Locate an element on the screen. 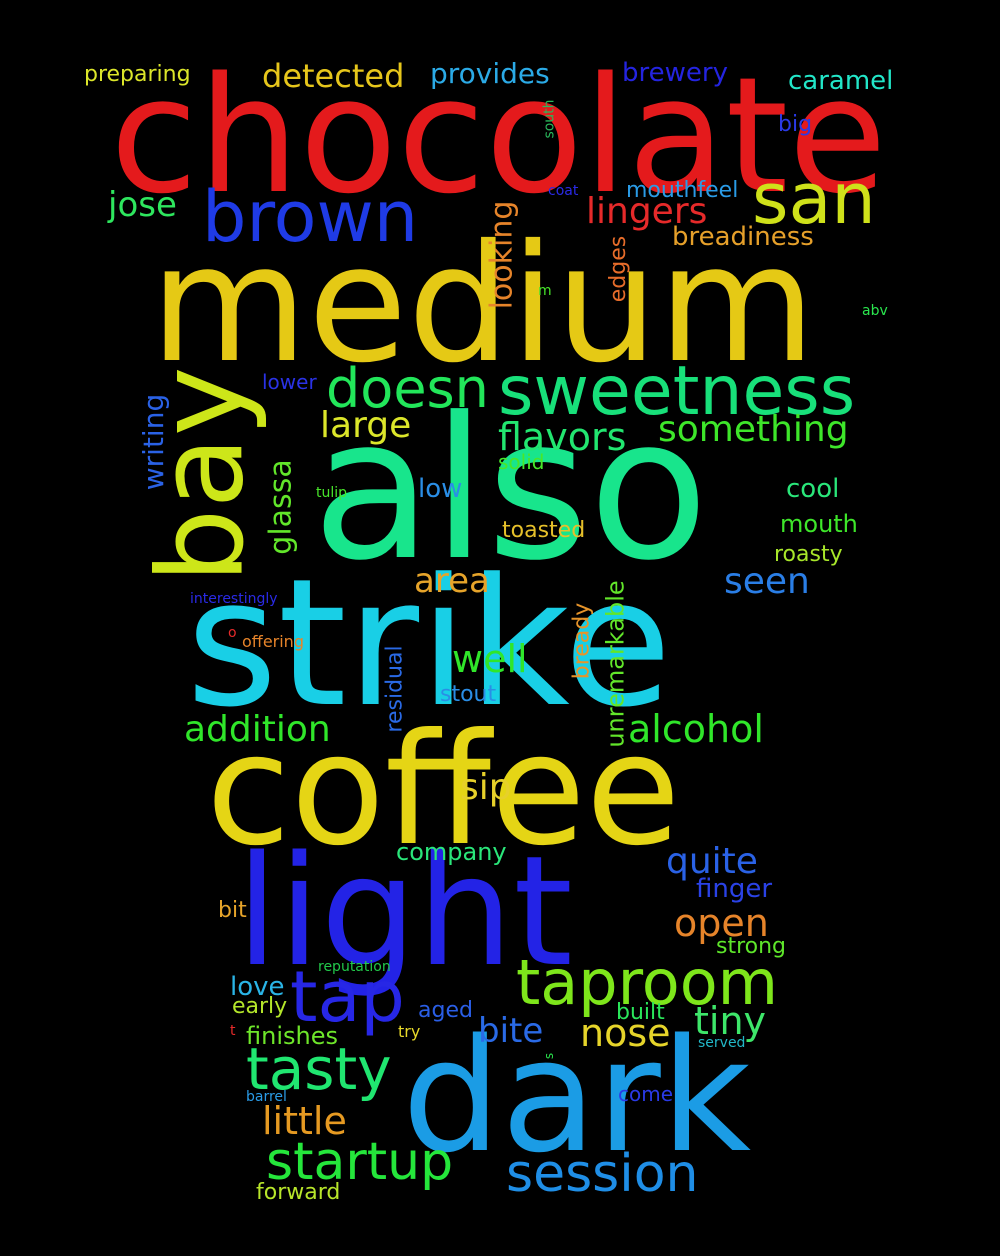 This screenshot has width=1000, height=1256. word-stout: stout is located at coordinates (468, 694).